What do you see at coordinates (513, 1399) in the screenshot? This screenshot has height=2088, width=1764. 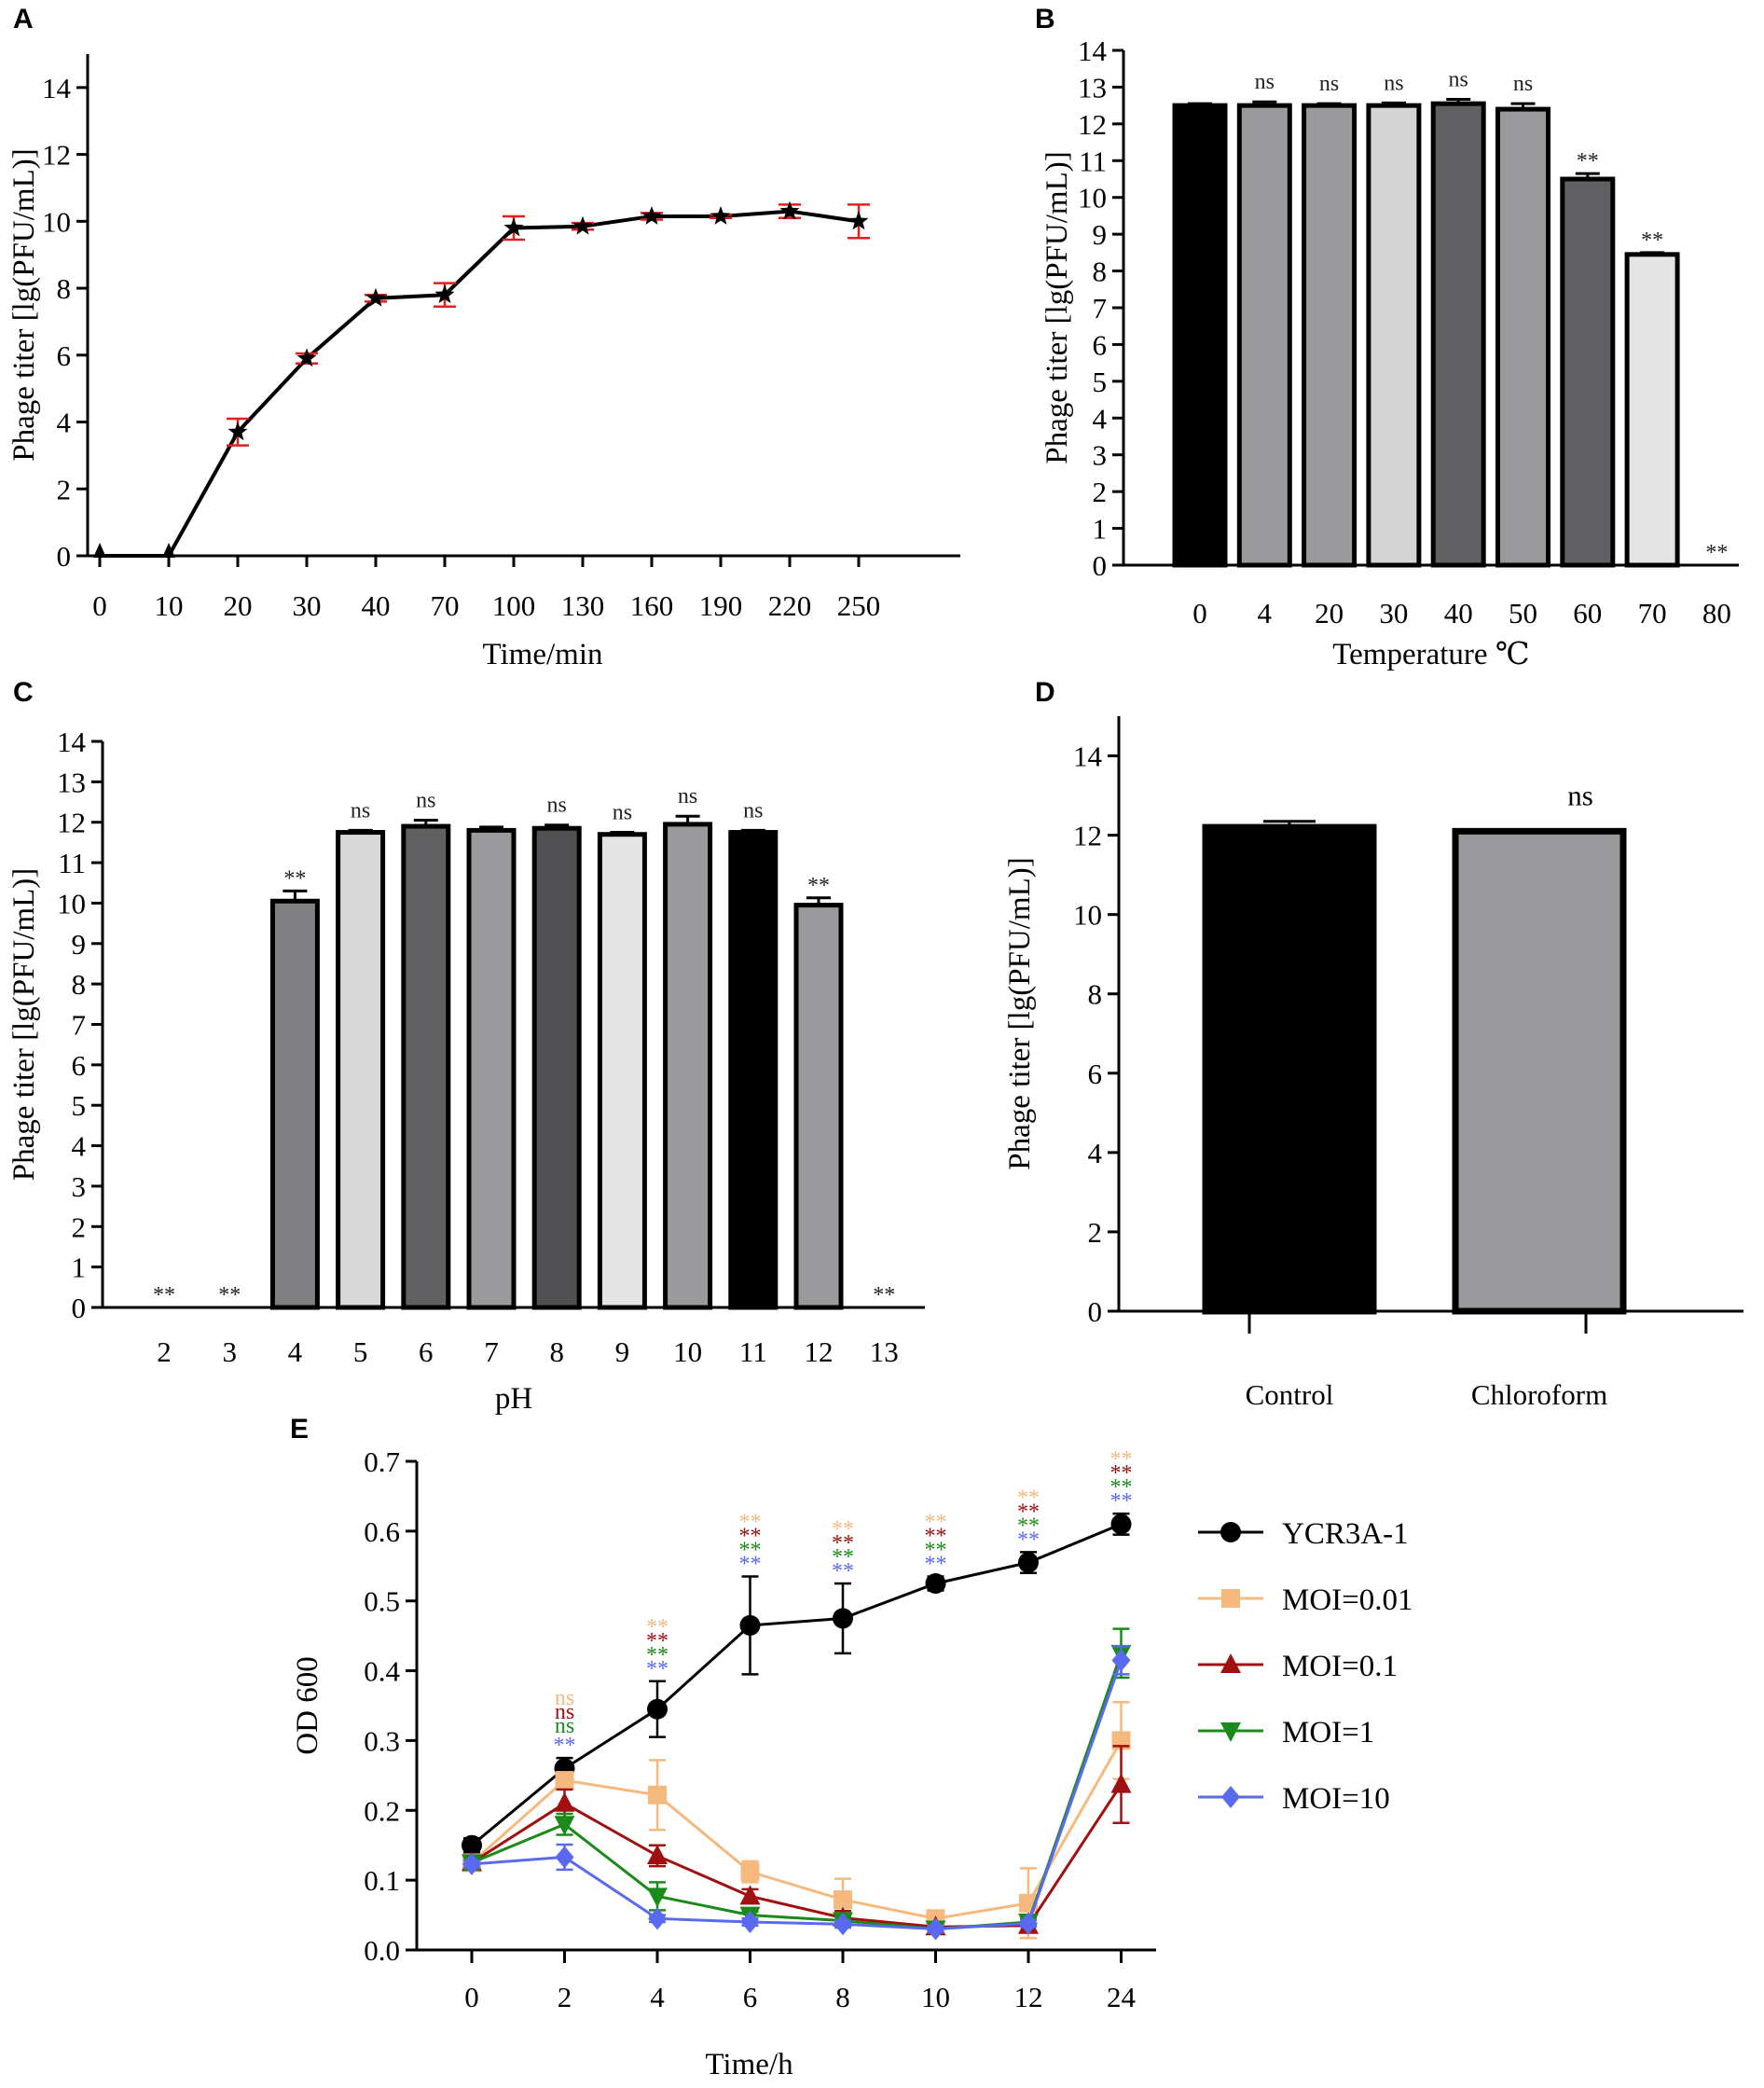 I see `x-axis-label: pH` at bounding box center [513, 1399].